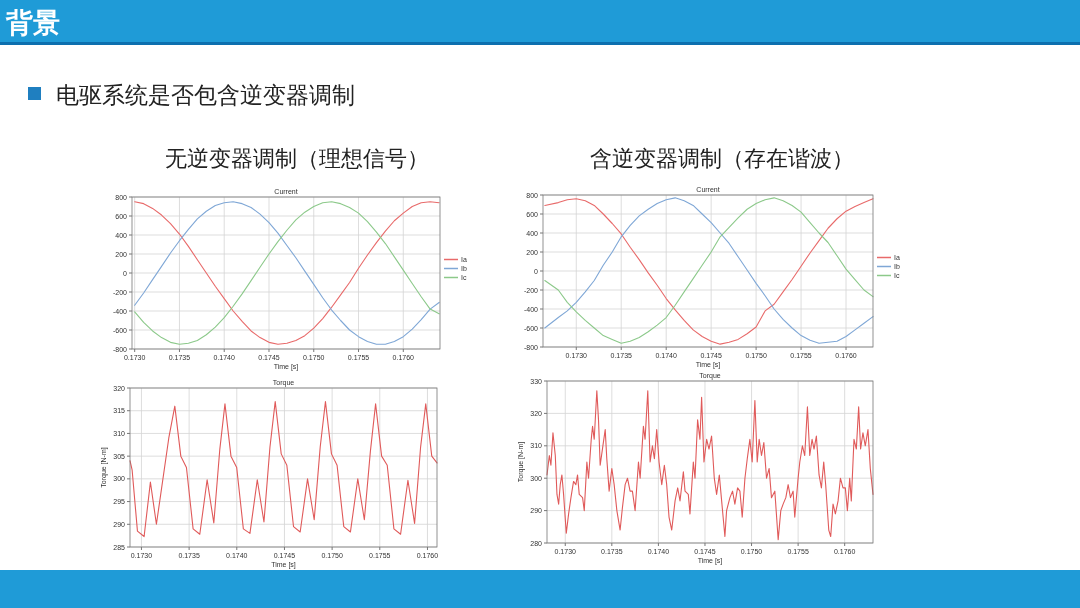  I want to click on text: 含逆变器调制（存在谐波）, so click(722, 158).